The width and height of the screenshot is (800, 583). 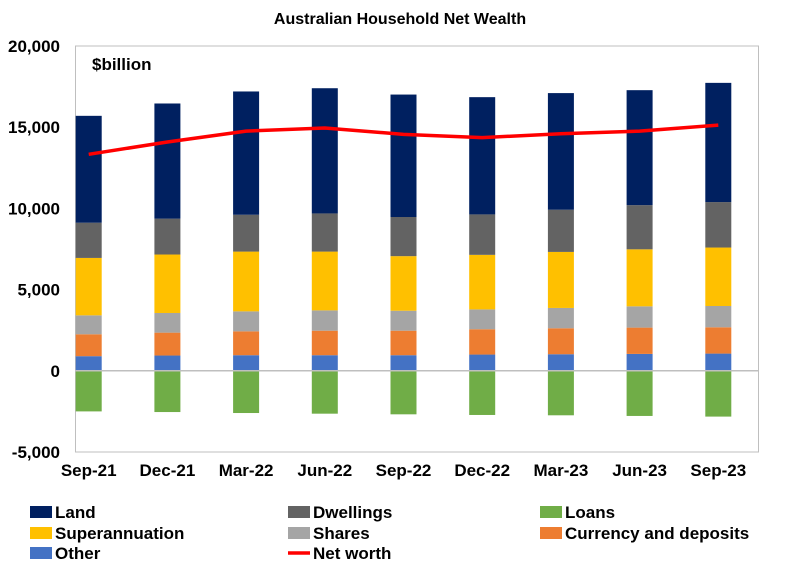 What do you see at coordinates (352, 553) in the screenshot?
I see `legend-label: Net worth` at bounding box center [352, 553].